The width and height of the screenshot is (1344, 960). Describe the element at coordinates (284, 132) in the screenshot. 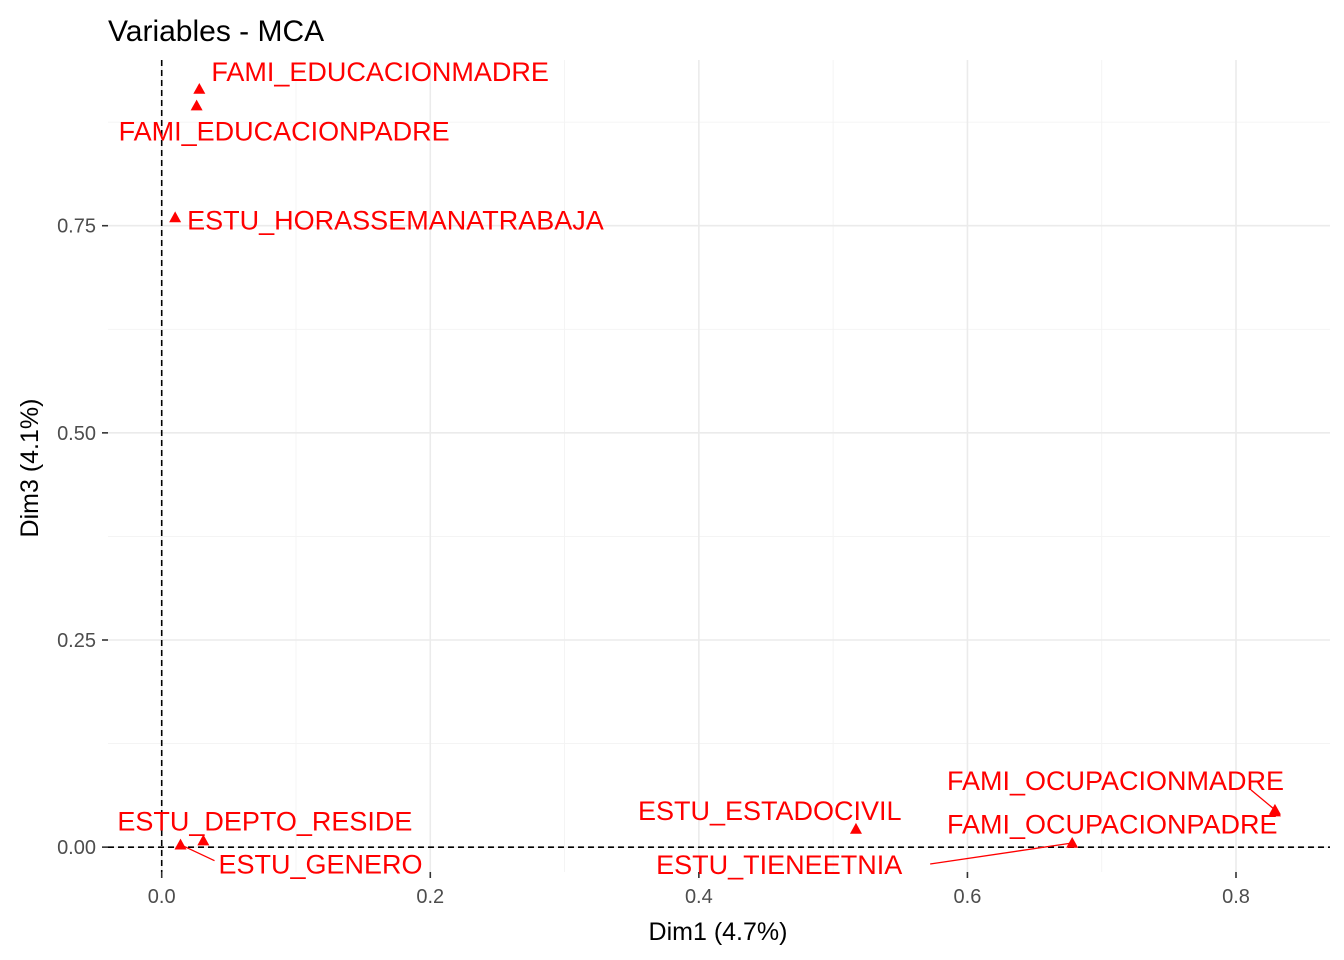

I see `data-point-label: FAMI_EDUCACIONPADRE` at that location.